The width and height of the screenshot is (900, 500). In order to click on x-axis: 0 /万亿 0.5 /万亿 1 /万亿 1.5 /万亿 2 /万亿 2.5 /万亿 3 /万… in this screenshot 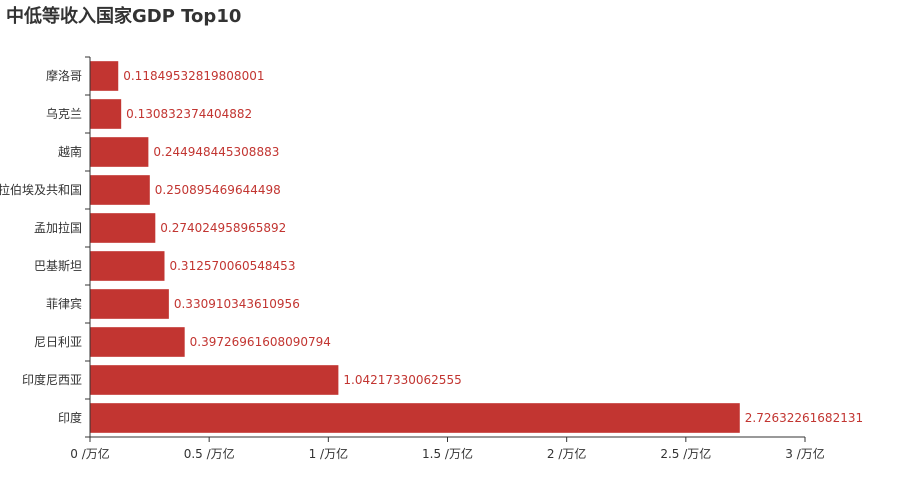, I will do `click(447, 448)`.